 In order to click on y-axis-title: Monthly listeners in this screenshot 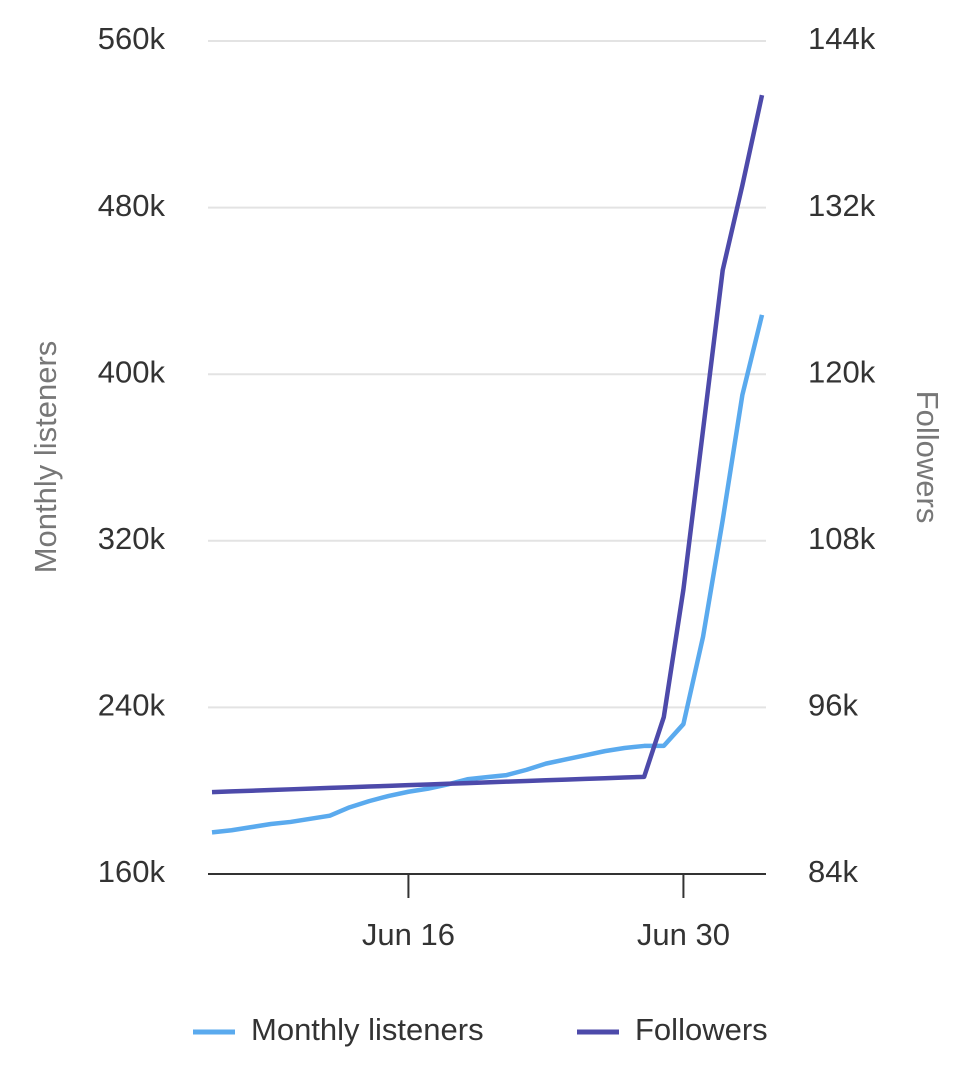, I will do `click(45, 457)`.